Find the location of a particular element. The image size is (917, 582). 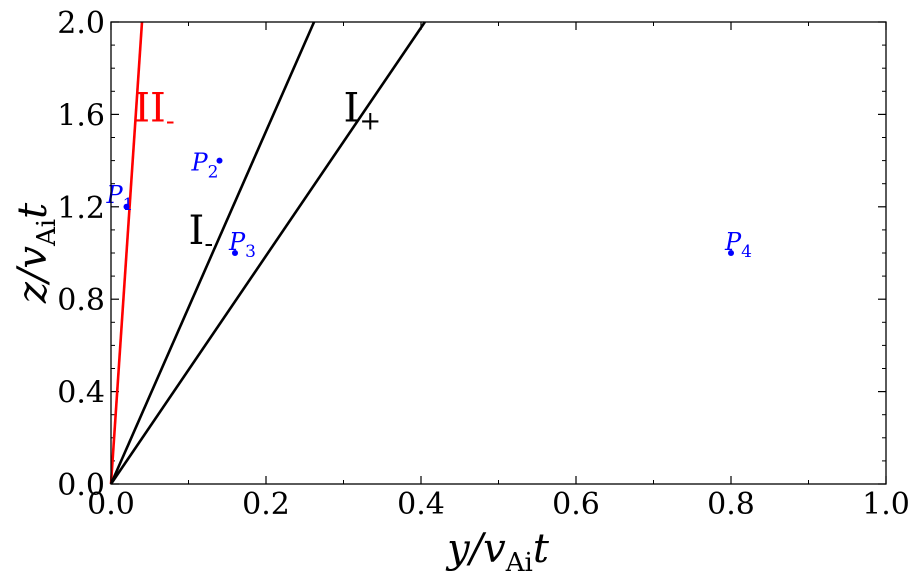

x-tick-label: 0.0 is located at coordinates (111, 504).